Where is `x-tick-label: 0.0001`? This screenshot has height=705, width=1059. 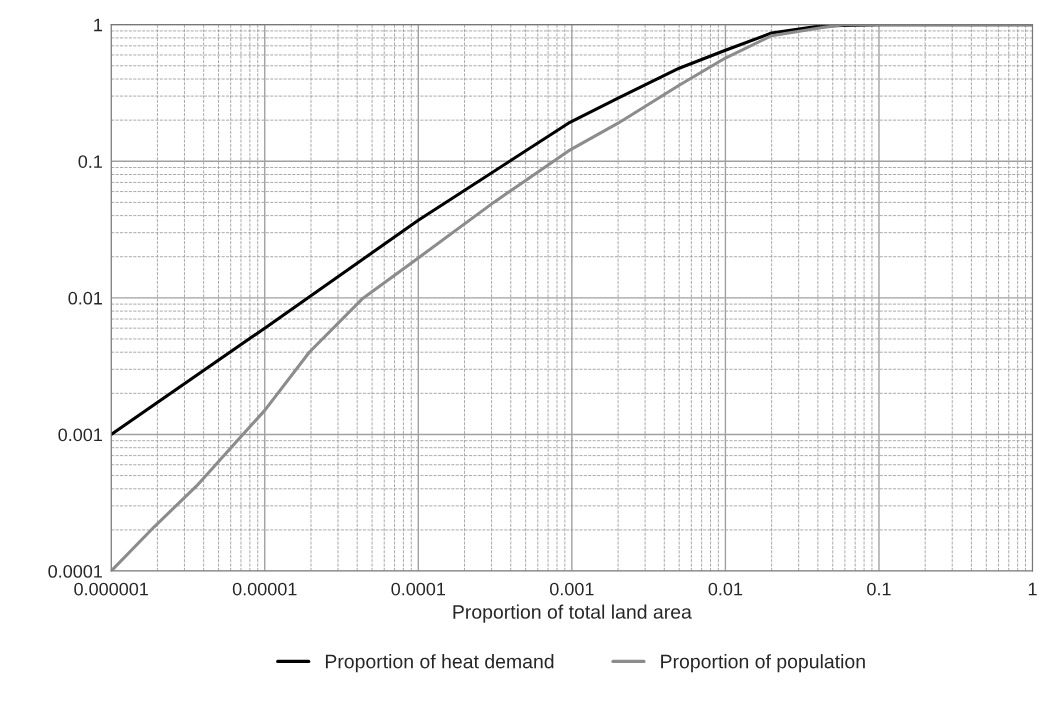
x-tick-label: 0.0001 is located at coordinates (418, 589).